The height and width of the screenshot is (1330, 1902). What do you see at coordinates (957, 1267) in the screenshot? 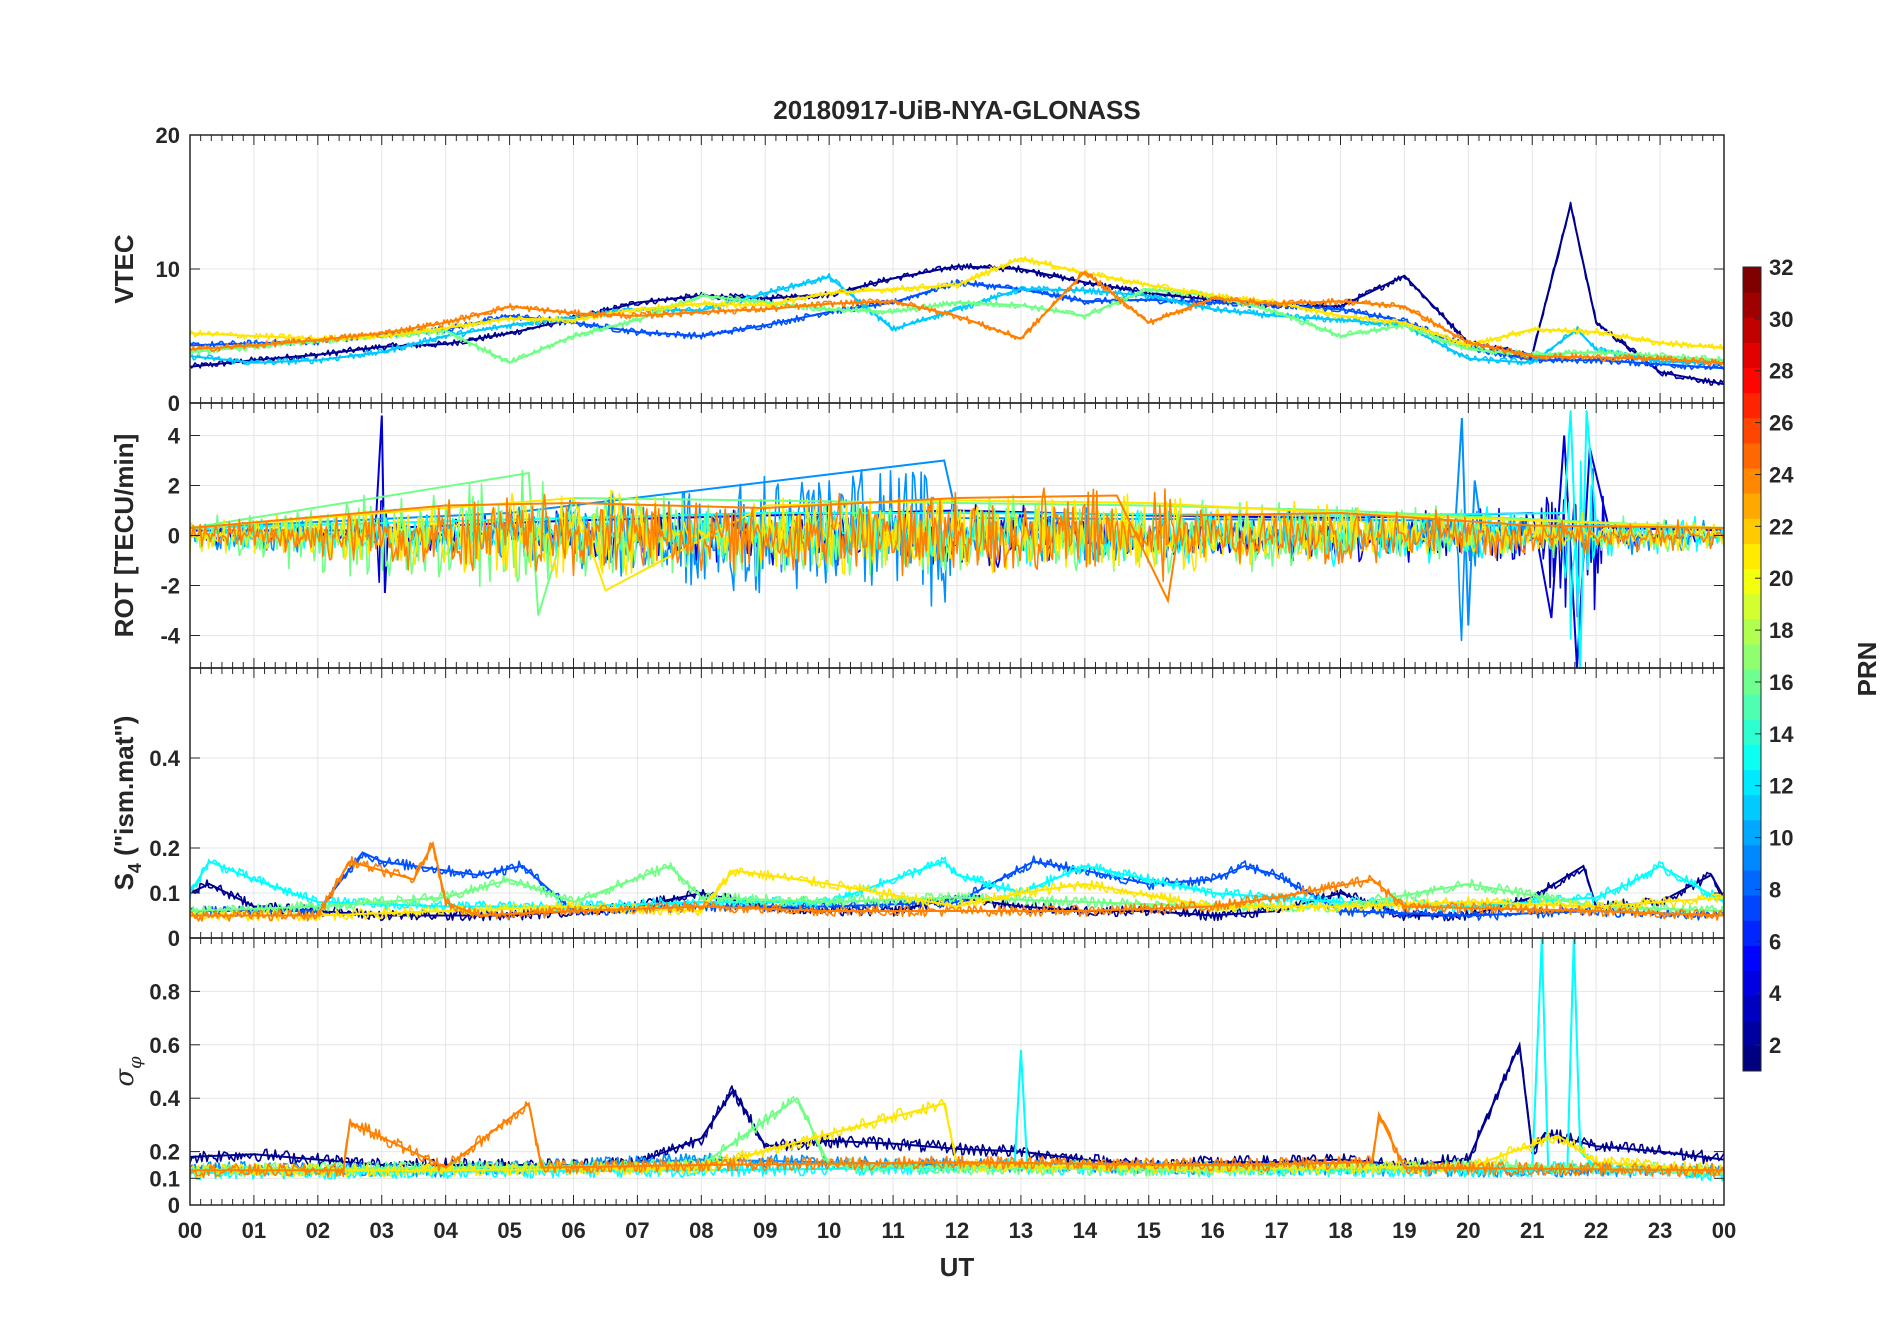
I see `x-axis-label: UT` at bounding box center [957, 1267].